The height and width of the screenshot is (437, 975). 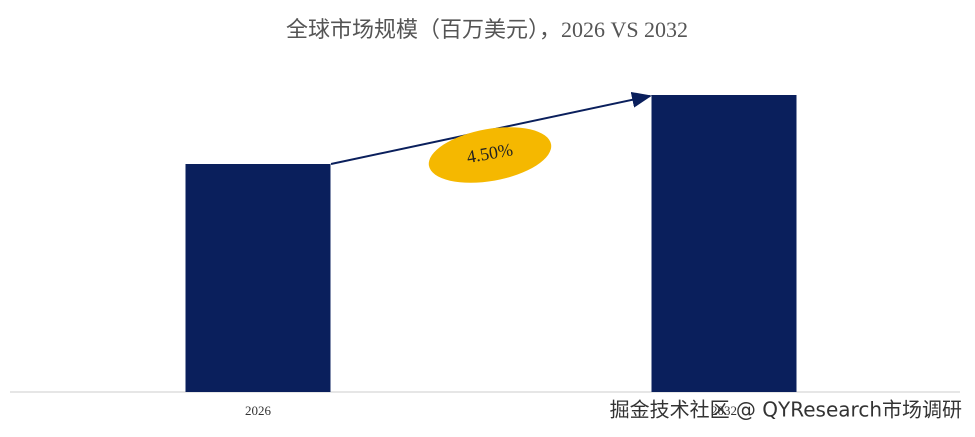 What do you see at coordinates (724, 410) in the screenshot?
I see `x-tick-label: 2032` at bounding box center [724, 410].